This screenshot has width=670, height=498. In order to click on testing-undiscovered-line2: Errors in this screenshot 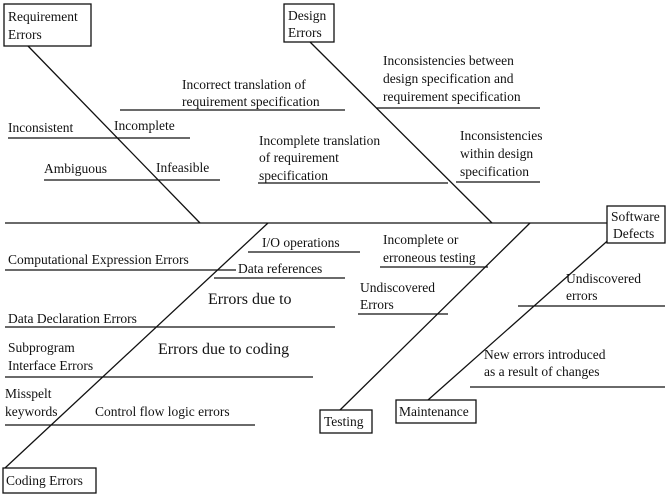, I will do `click(377, 304)`.